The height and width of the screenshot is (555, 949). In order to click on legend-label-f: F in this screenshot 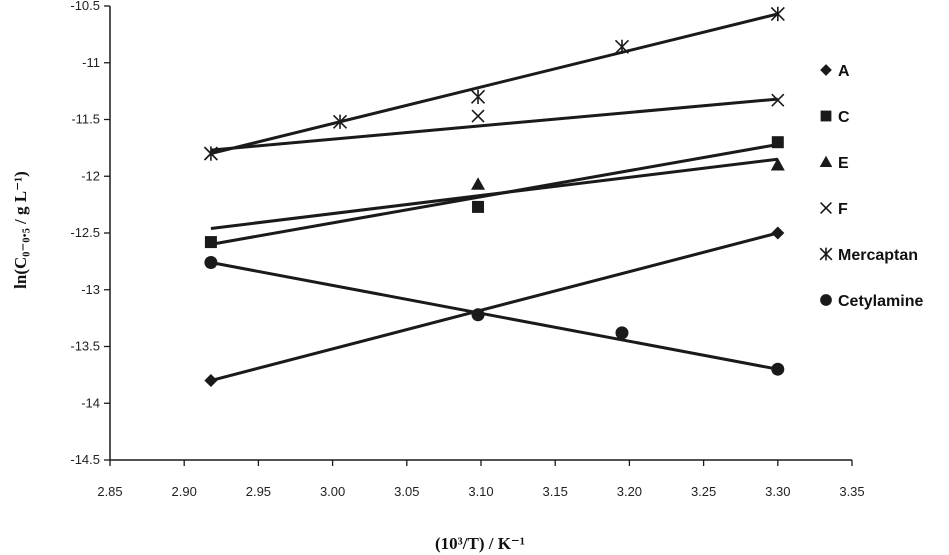, I will do `click(843, 209)`.